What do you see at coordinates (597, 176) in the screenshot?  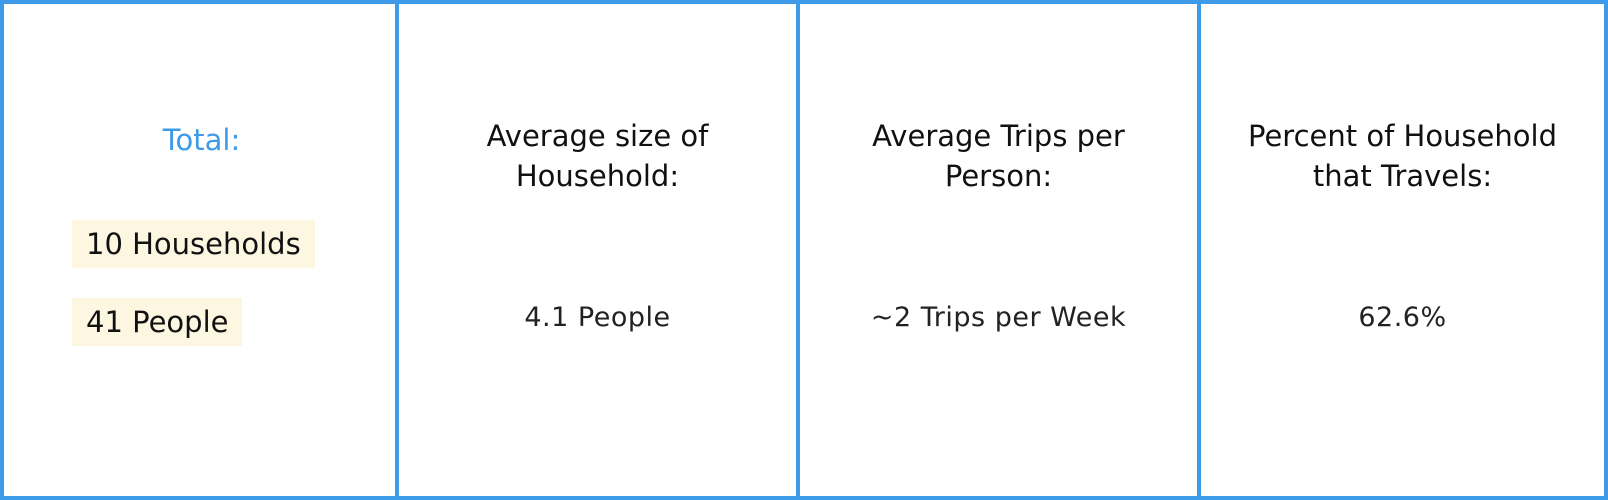 I see `household-size-heading-line2: Household:` at bounding box center [597, 176].